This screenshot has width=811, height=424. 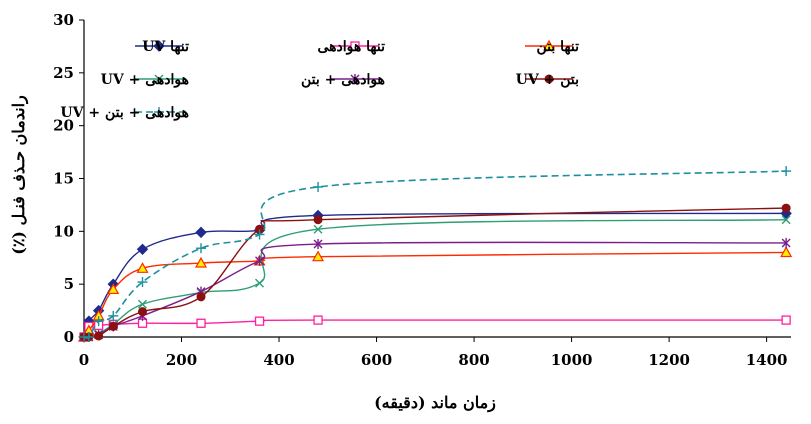 I want to click on x-tick-label: 200, so click(x=181, y=360).